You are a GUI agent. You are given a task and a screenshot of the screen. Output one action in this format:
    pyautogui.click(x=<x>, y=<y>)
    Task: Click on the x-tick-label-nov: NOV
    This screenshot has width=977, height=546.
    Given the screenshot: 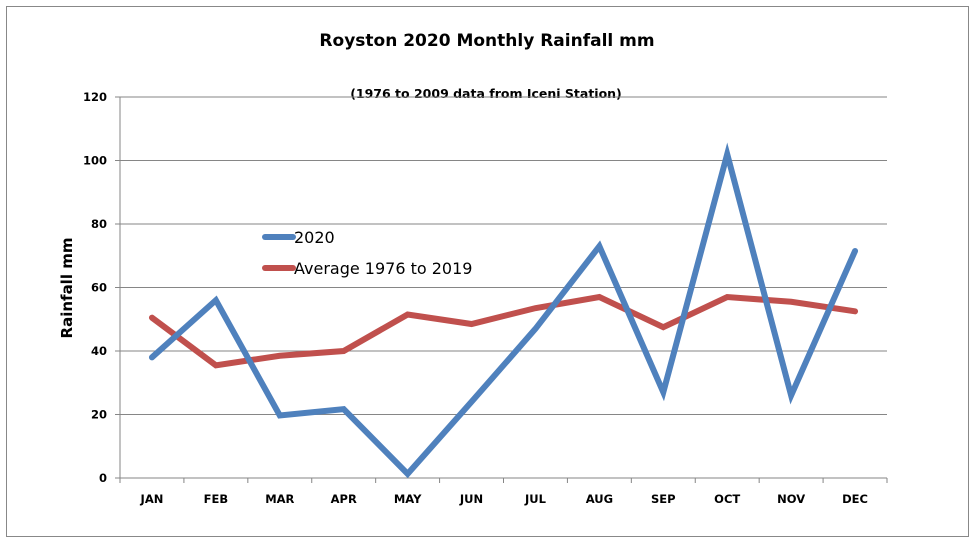 What is the action you would take?
    pyautogui.click(x=791, y=499)
    